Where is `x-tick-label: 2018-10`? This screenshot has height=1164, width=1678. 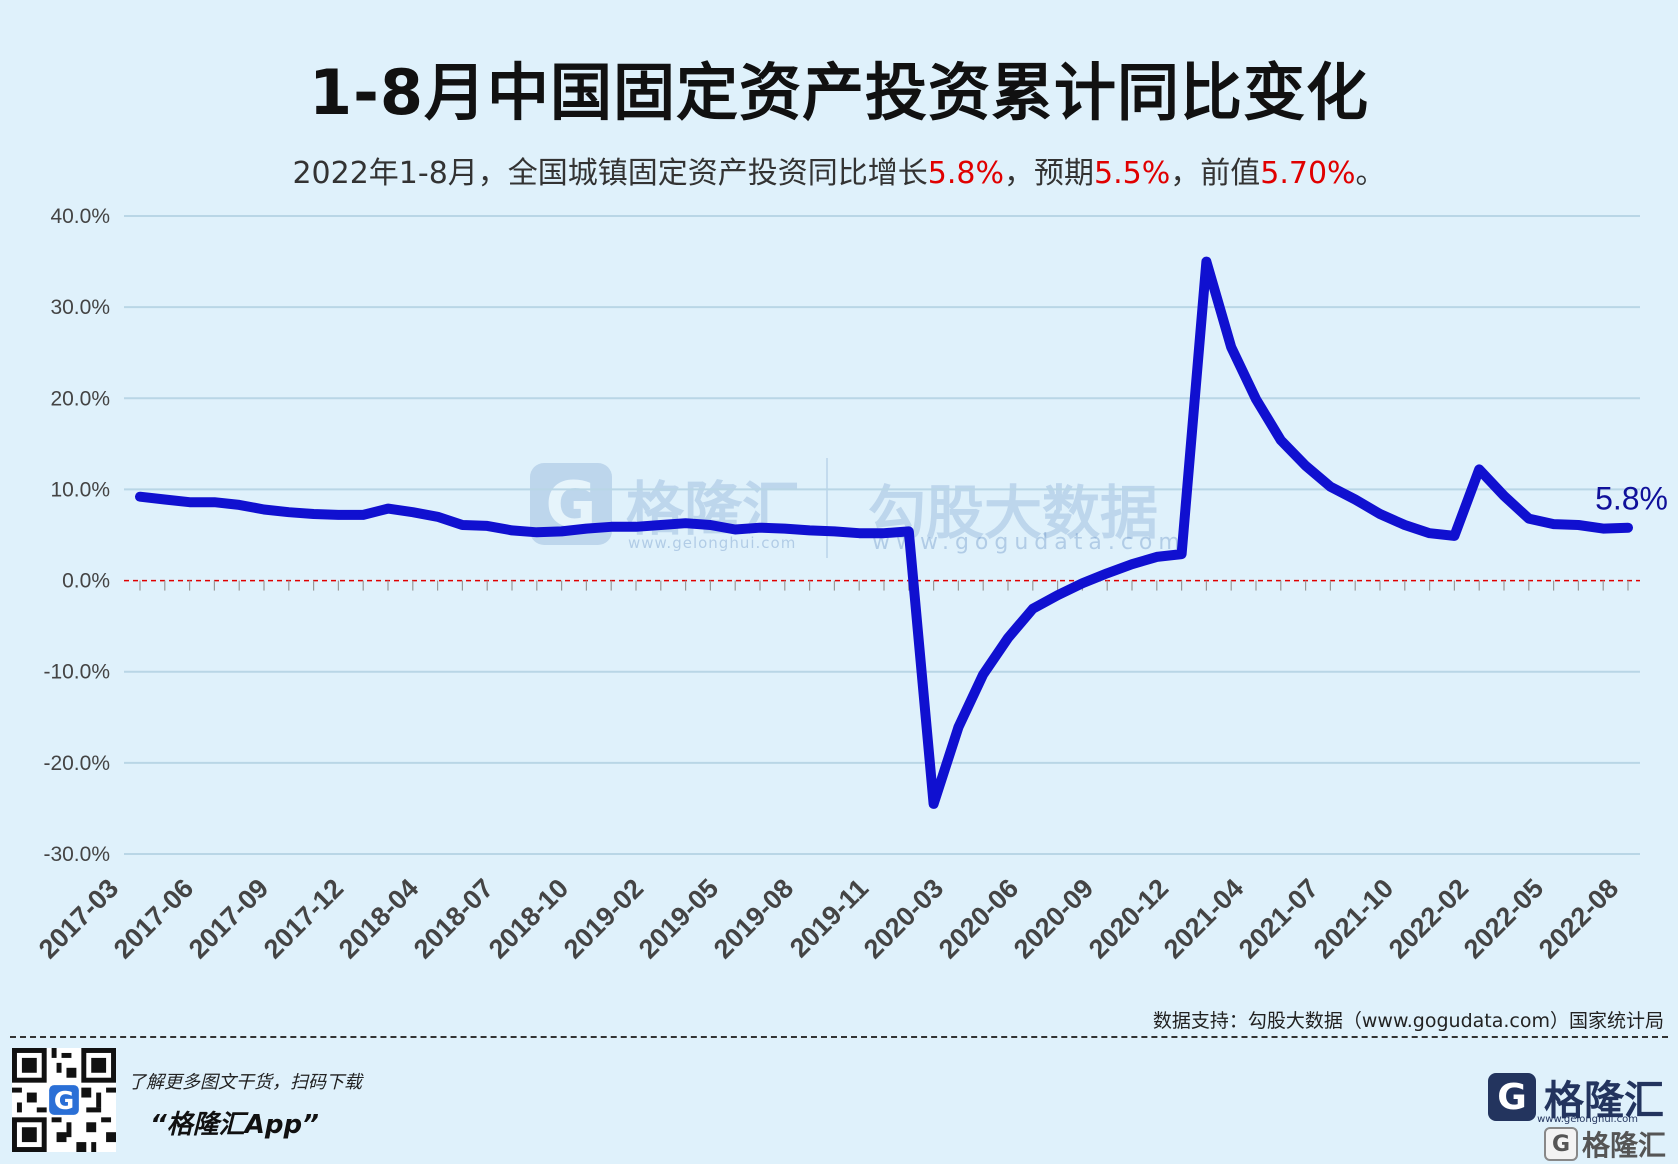
x-tick-label: 2018-10 is located at coordinates (528, 918).